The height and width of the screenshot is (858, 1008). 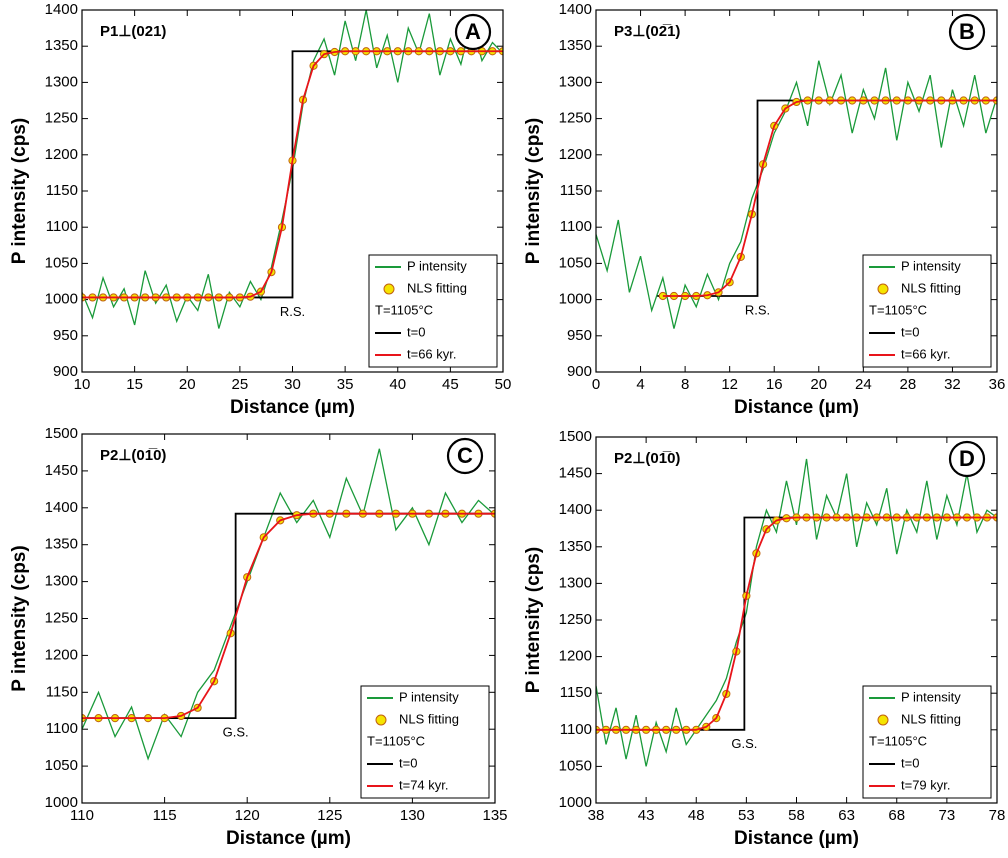 I want to click on x-tick-label: 28, so click(x=908, y=384).